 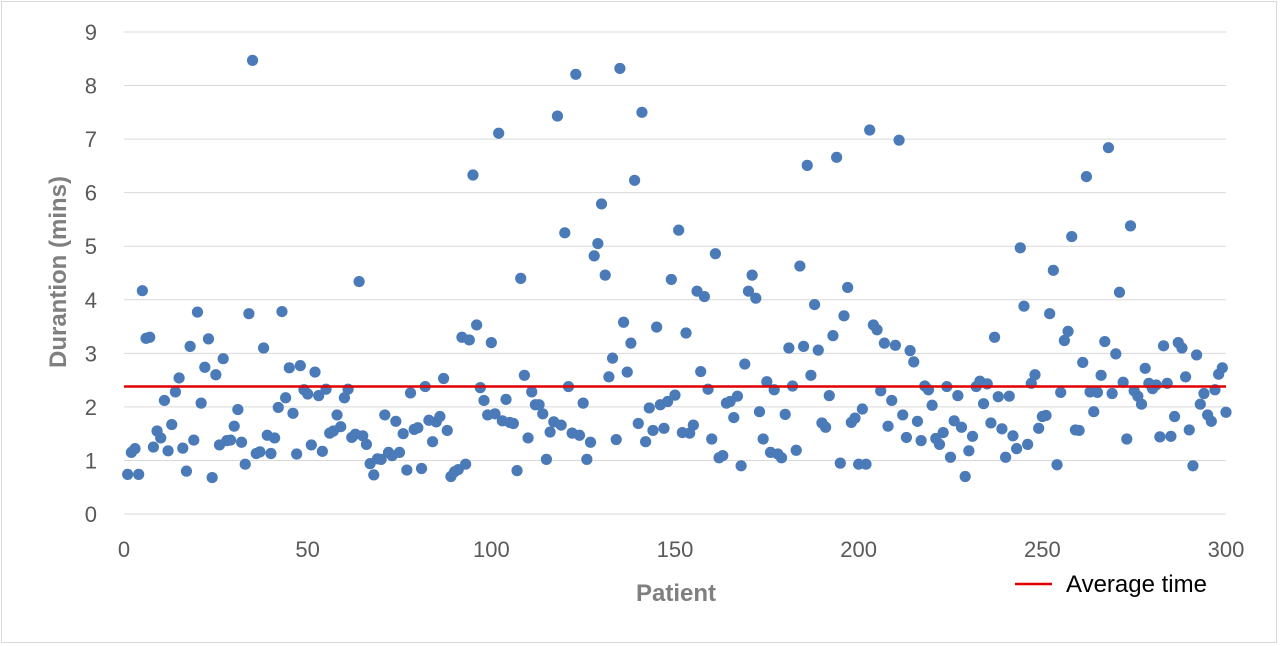 What do you see at coordinates (124, 549) in the screenshot?
I see `x-tick-label: 0` at bounding box center [124, 549].